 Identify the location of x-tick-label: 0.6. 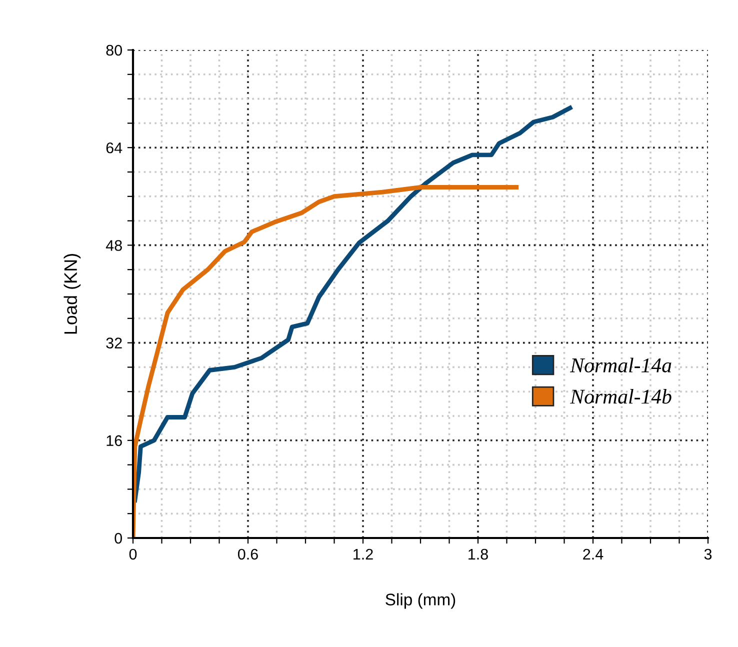
(248, 554).